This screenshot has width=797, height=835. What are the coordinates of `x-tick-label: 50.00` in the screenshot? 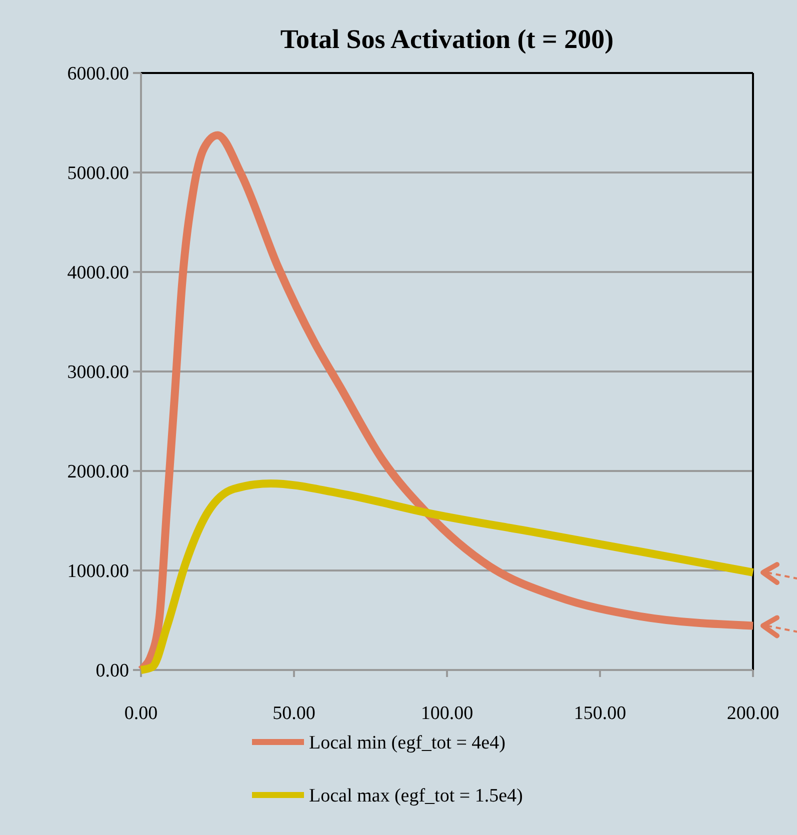 It's located at (294, 713).